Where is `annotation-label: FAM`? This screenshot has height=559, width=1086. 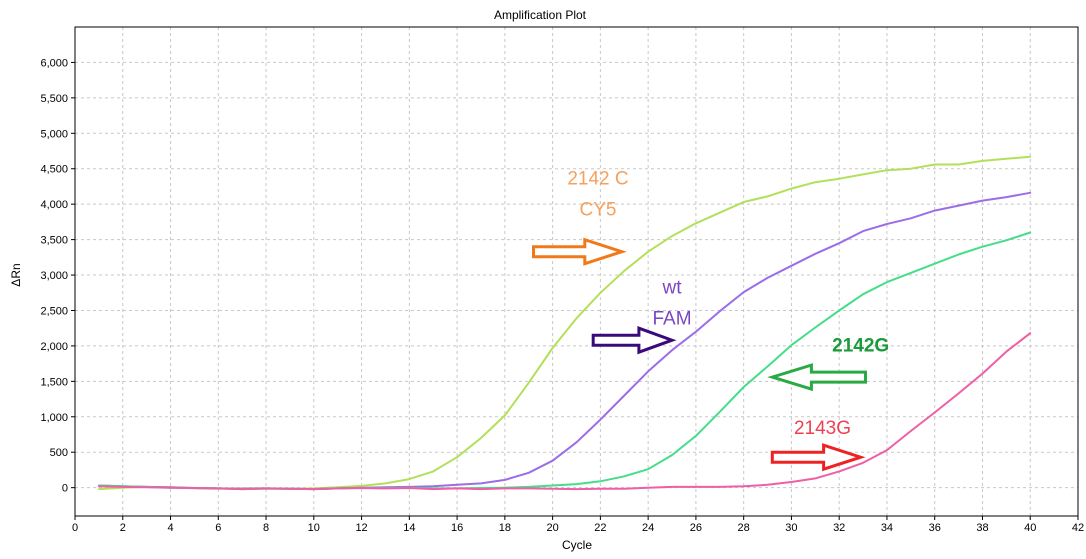
annotation-label: FAM is located at coordinates (671, 318).